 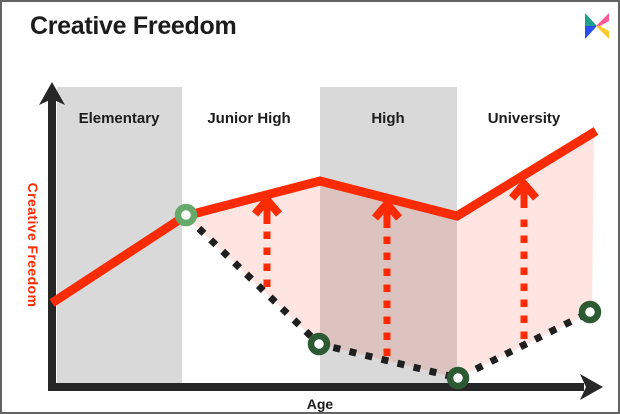 I want to click on x-axis-arrowhead-icon, so click(x=591, y=387).